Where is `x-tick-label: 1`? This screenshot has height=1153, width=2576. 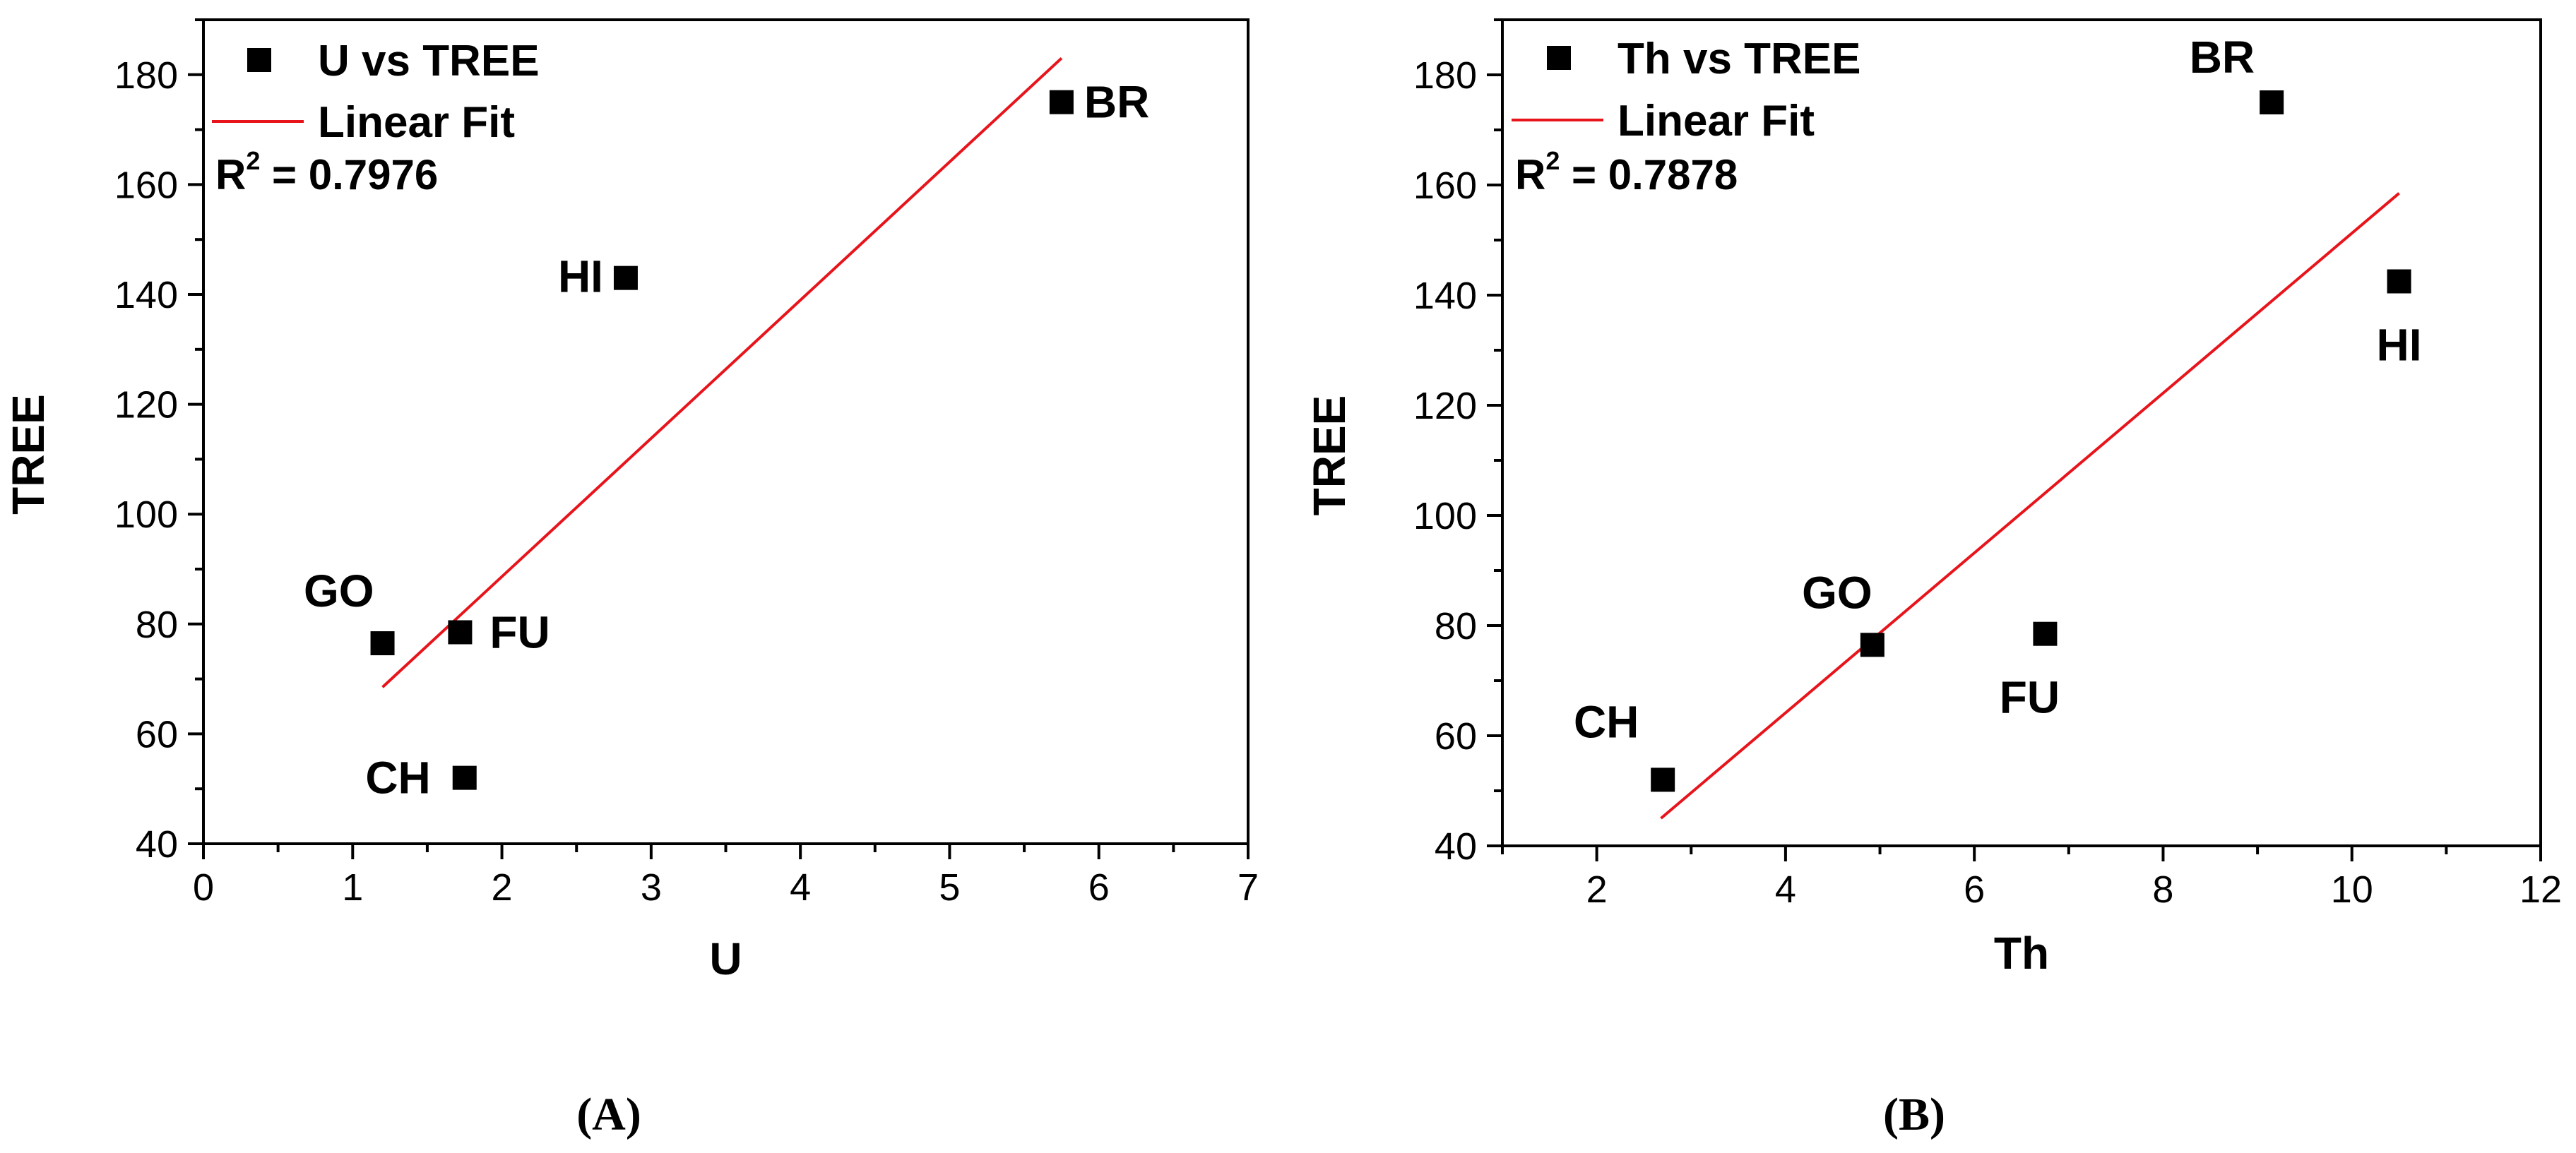
x-tick-label: 1 is located at coordinates (352, 887).